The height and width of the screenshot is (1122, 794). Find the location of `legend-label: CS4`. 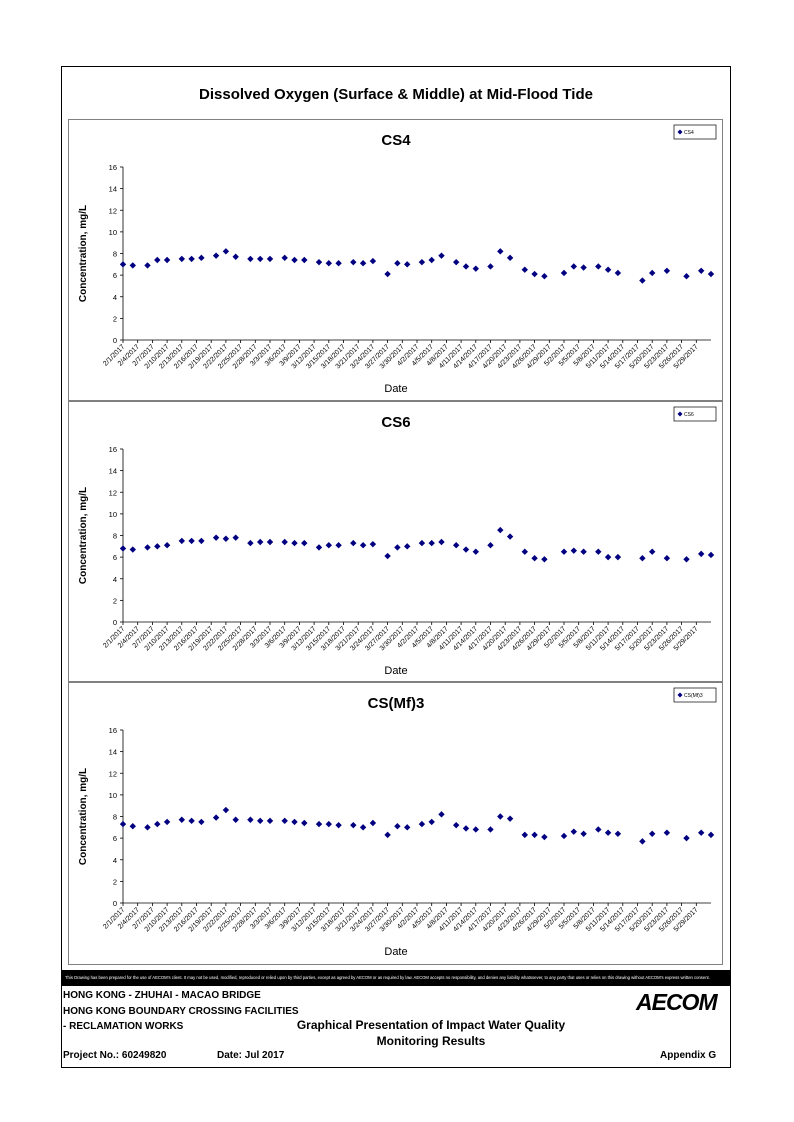

legend-label: CS4 is located at coordinates (689, 133).